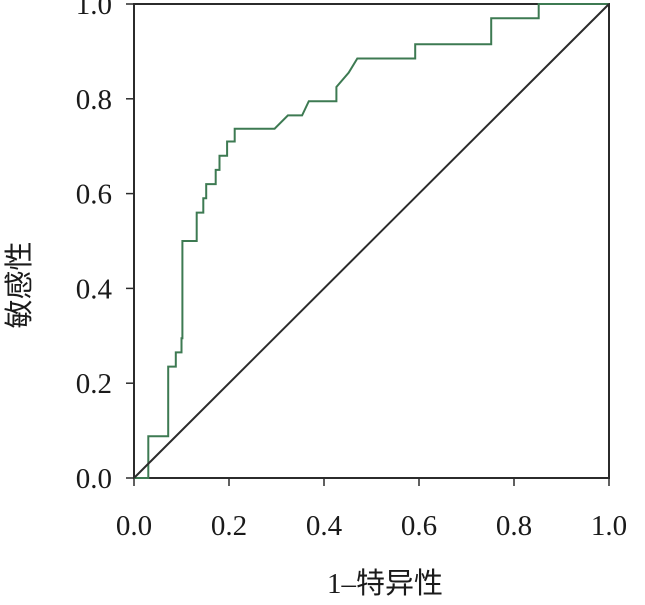 This screenshot has height=605, width=645. Describe the element at coordinates (94, 195) in the screenshot. I see `y-tick-label: 0.6` at that location.